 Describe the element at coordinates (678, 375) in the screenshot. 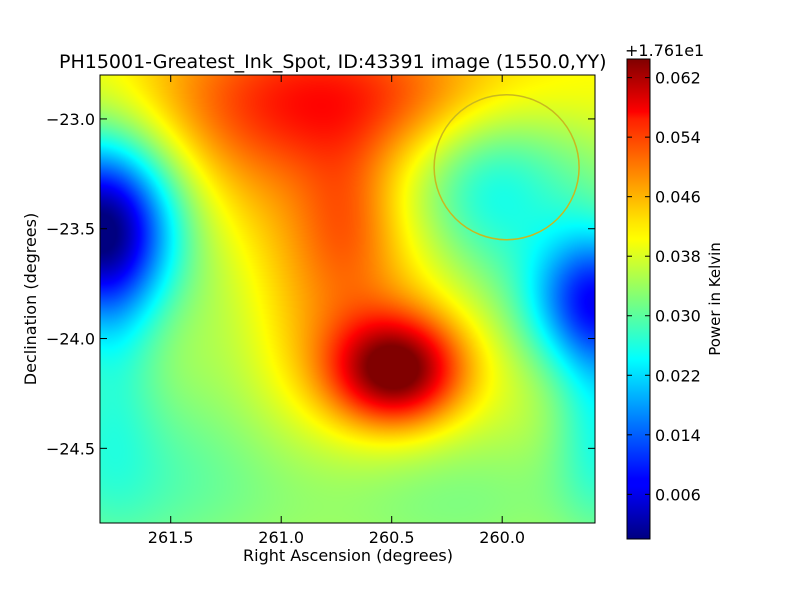

I see `colorbar-tick-label: 0.022` at that location.